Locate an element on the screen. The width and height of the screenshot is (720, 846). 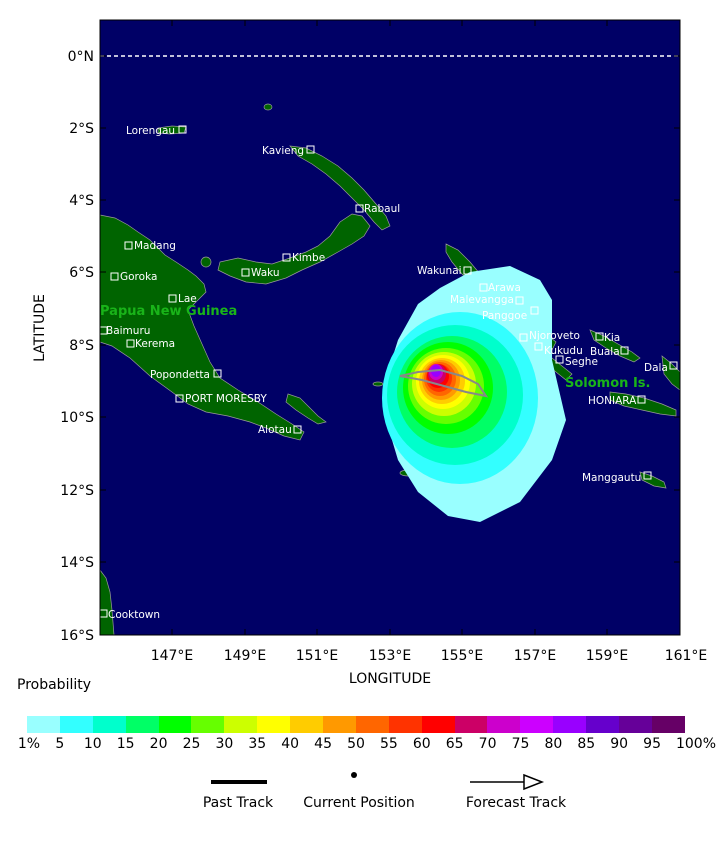
forecast-track-label: Forecast Track is located at coordinates (516, 803).